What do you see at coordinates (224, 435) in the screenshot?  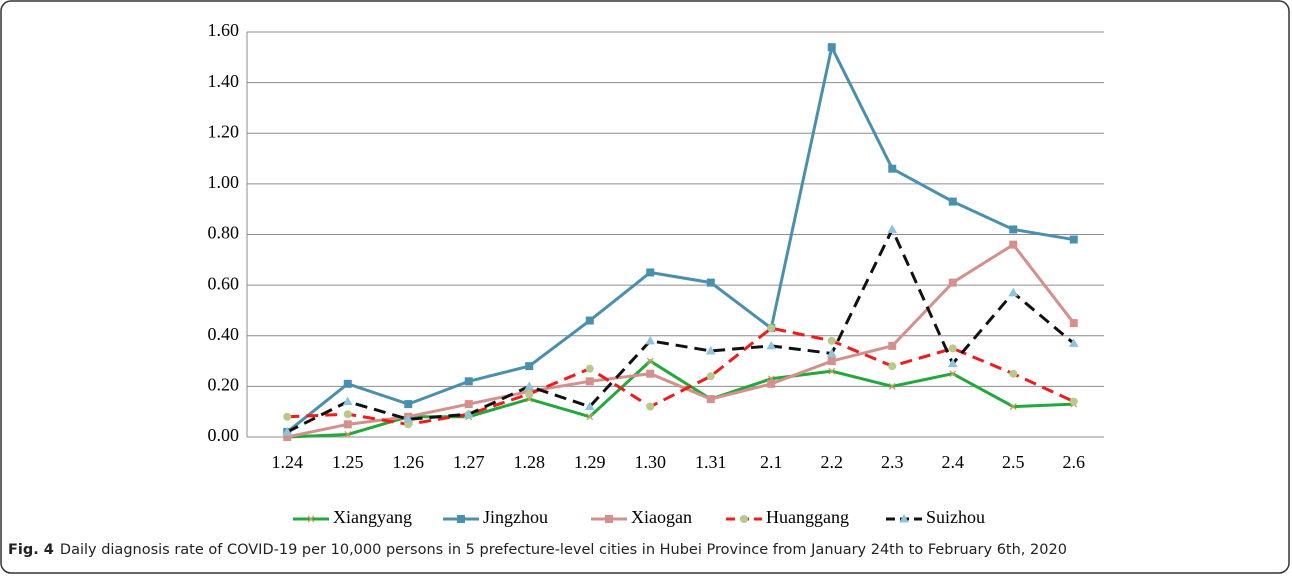 I see `y-tick-label: 0.00` at bounding box center [224, 435].